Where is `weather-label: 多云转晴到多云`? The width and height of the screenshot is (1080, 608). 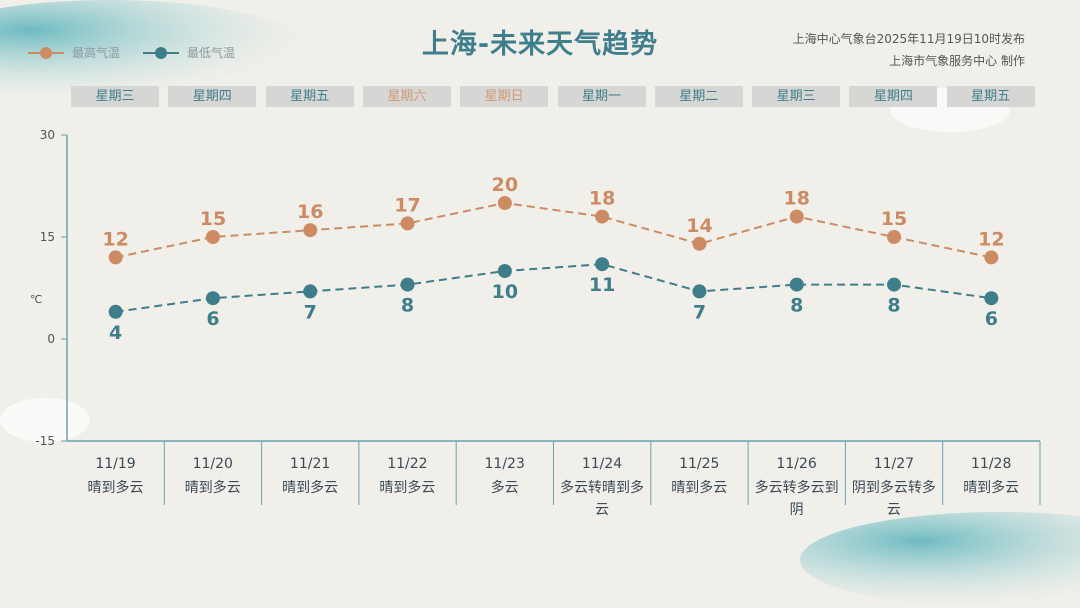 weather-label: 多云转晴到多云 is located at coordinates (602, 499).